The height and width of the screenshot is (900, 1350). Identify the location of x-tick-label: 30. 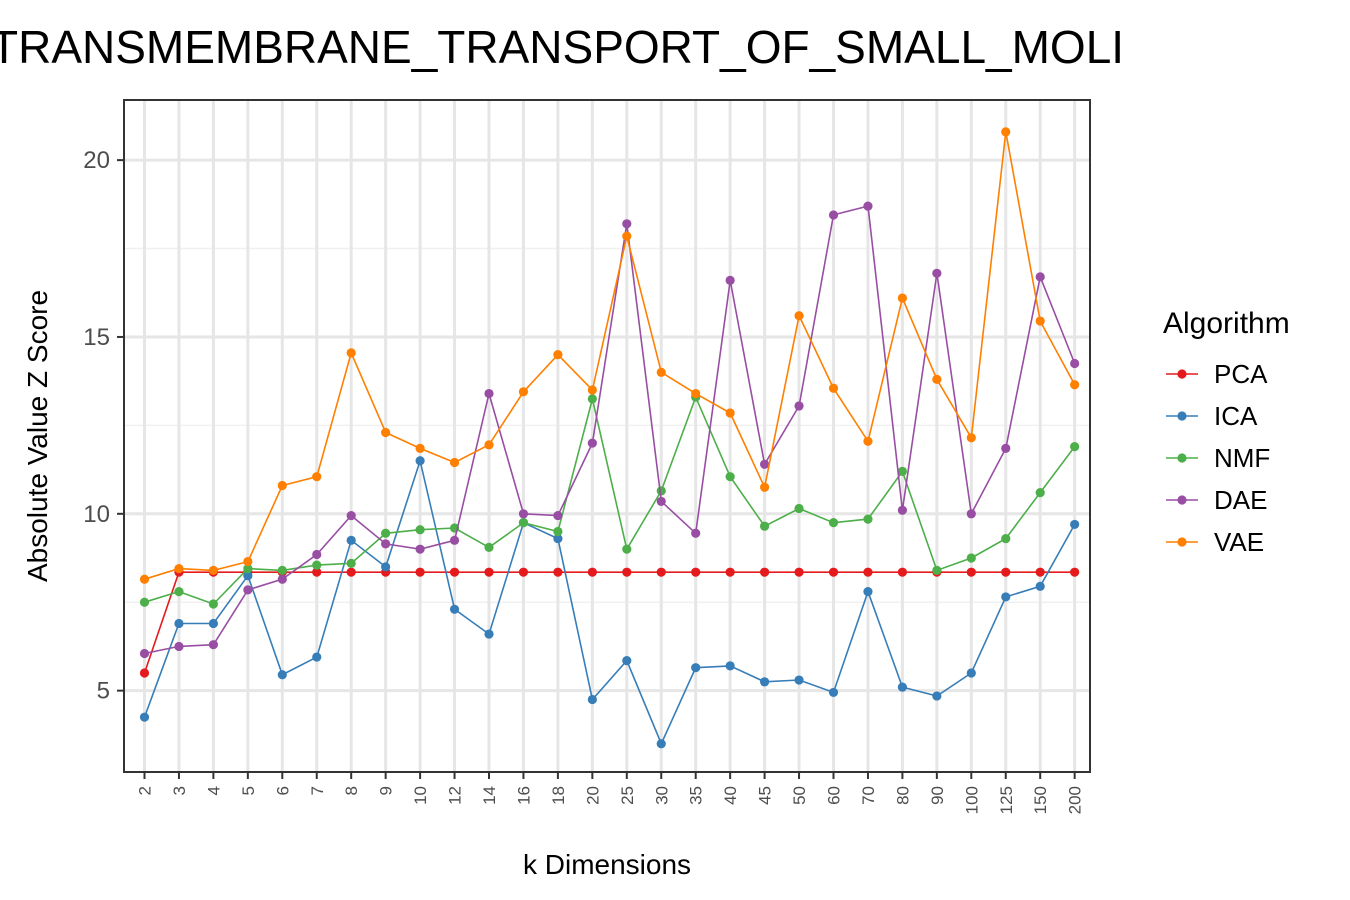
(661, 795).